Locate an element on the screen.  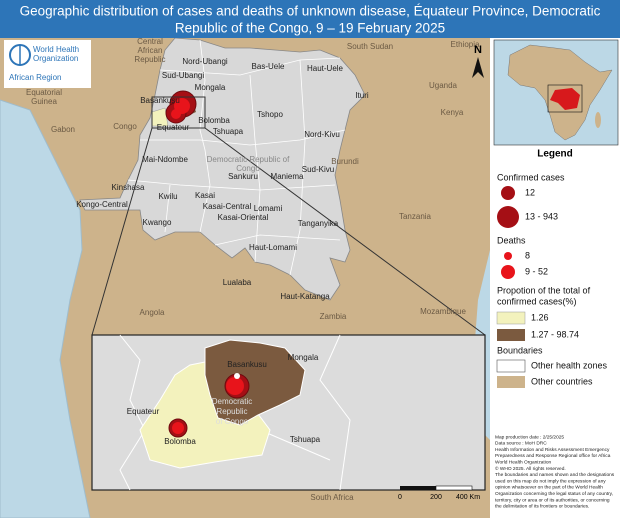
legend-item: 1.26 is located at coordinates (540, 317).